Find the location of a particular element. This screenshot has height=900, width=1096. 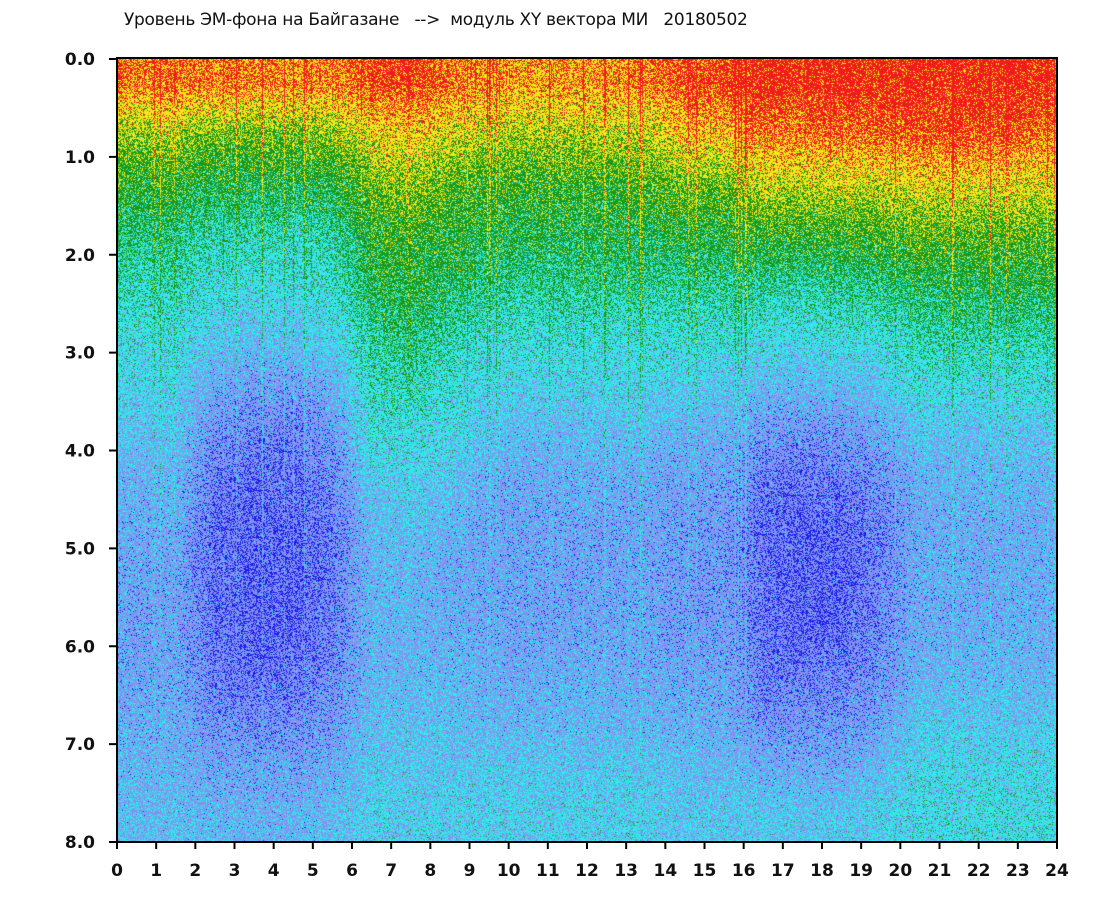

y-tick-label: 6.0 is located at coordinates (80, 647).